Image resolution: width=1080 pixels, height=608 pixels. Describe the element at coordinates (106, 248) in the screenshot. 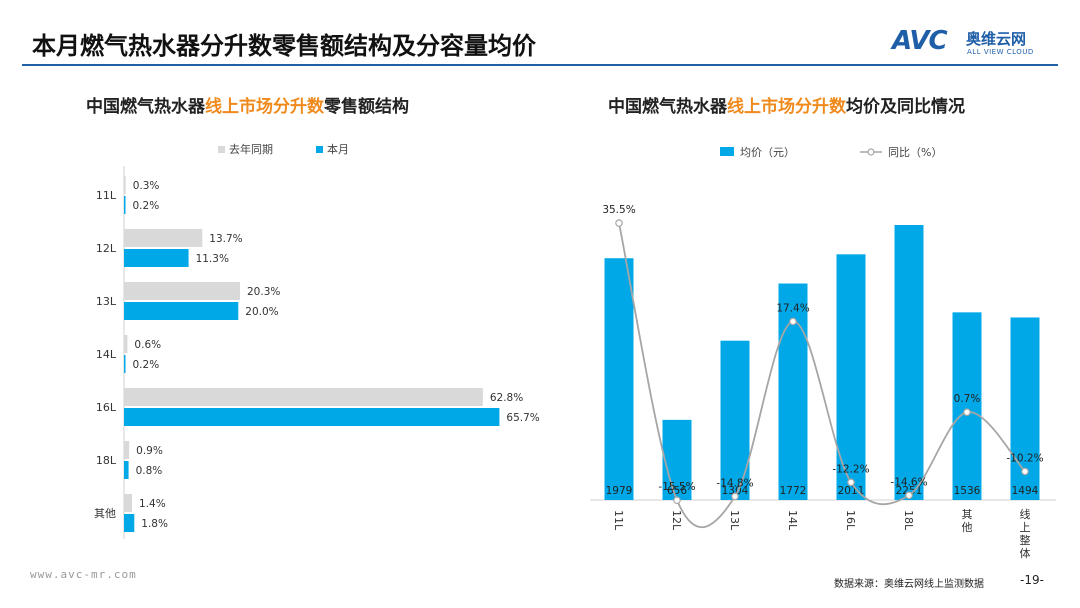

I see `left-category-label: 12L` at that location.